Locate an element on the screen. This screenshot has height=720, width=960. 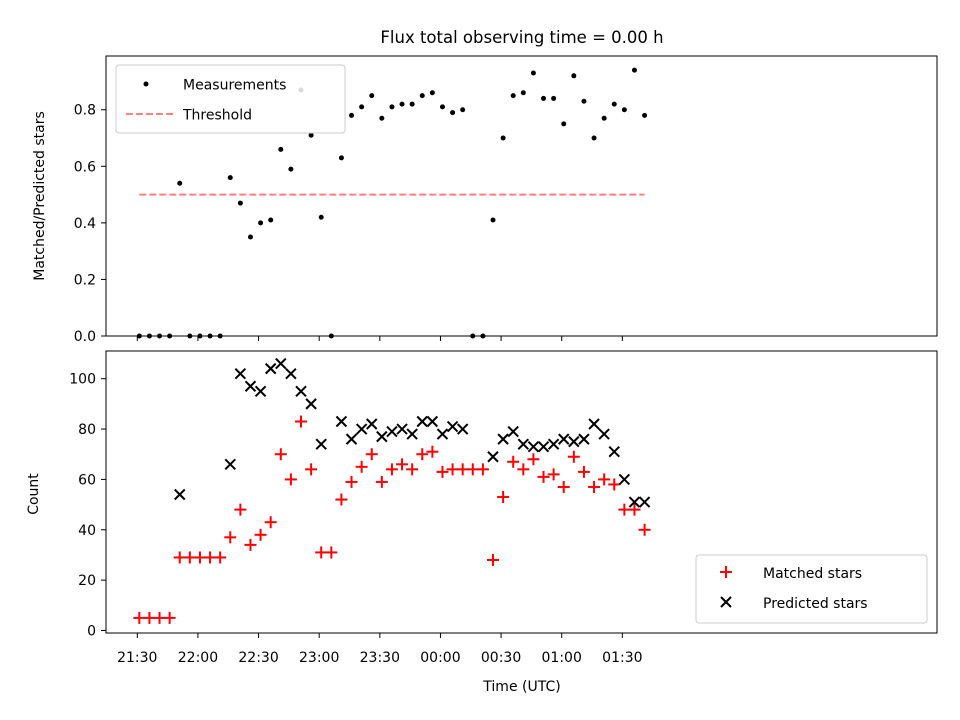
count-y-axis: 0 20 40 60 80 100 is located at coordinates (87, 505).